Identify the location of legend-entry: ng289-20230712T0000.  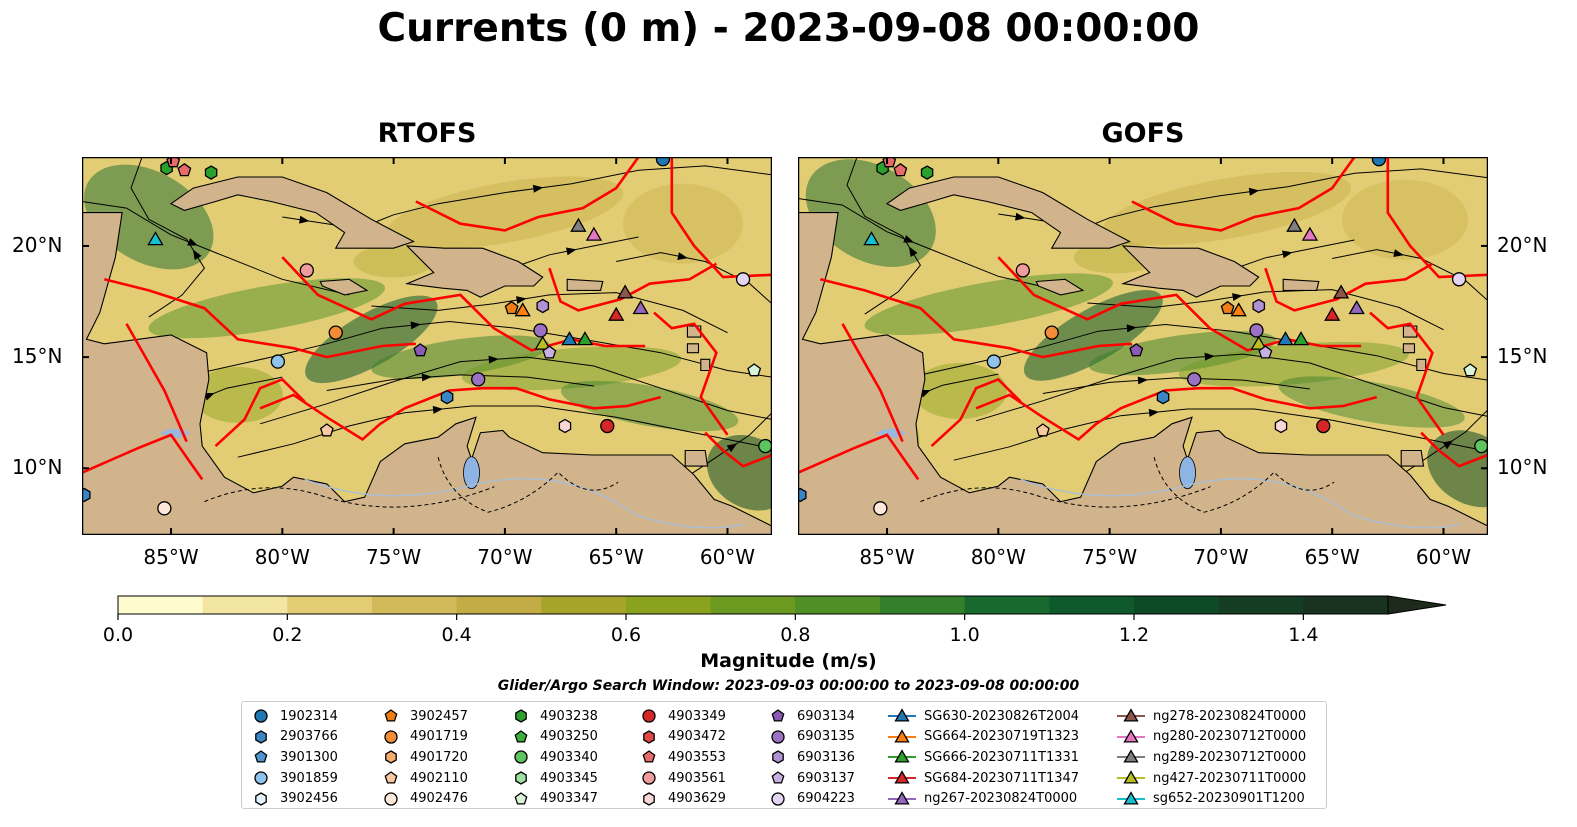
(1211, 757).